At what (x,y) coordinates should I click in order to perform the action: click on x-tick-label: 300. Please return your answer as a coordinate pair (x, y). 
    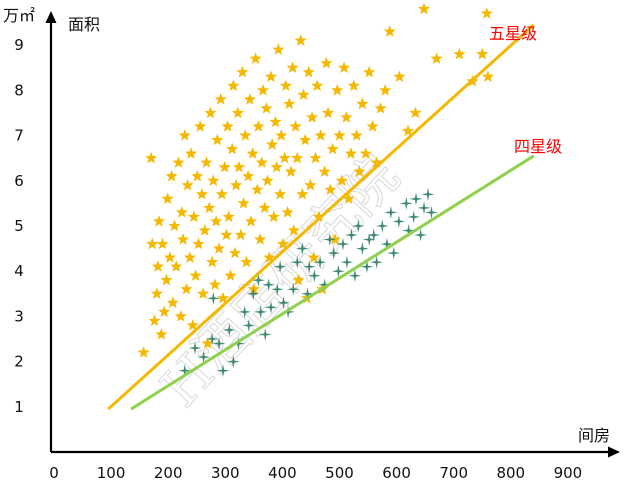
    Looking at the image, I should click on (225, 473).